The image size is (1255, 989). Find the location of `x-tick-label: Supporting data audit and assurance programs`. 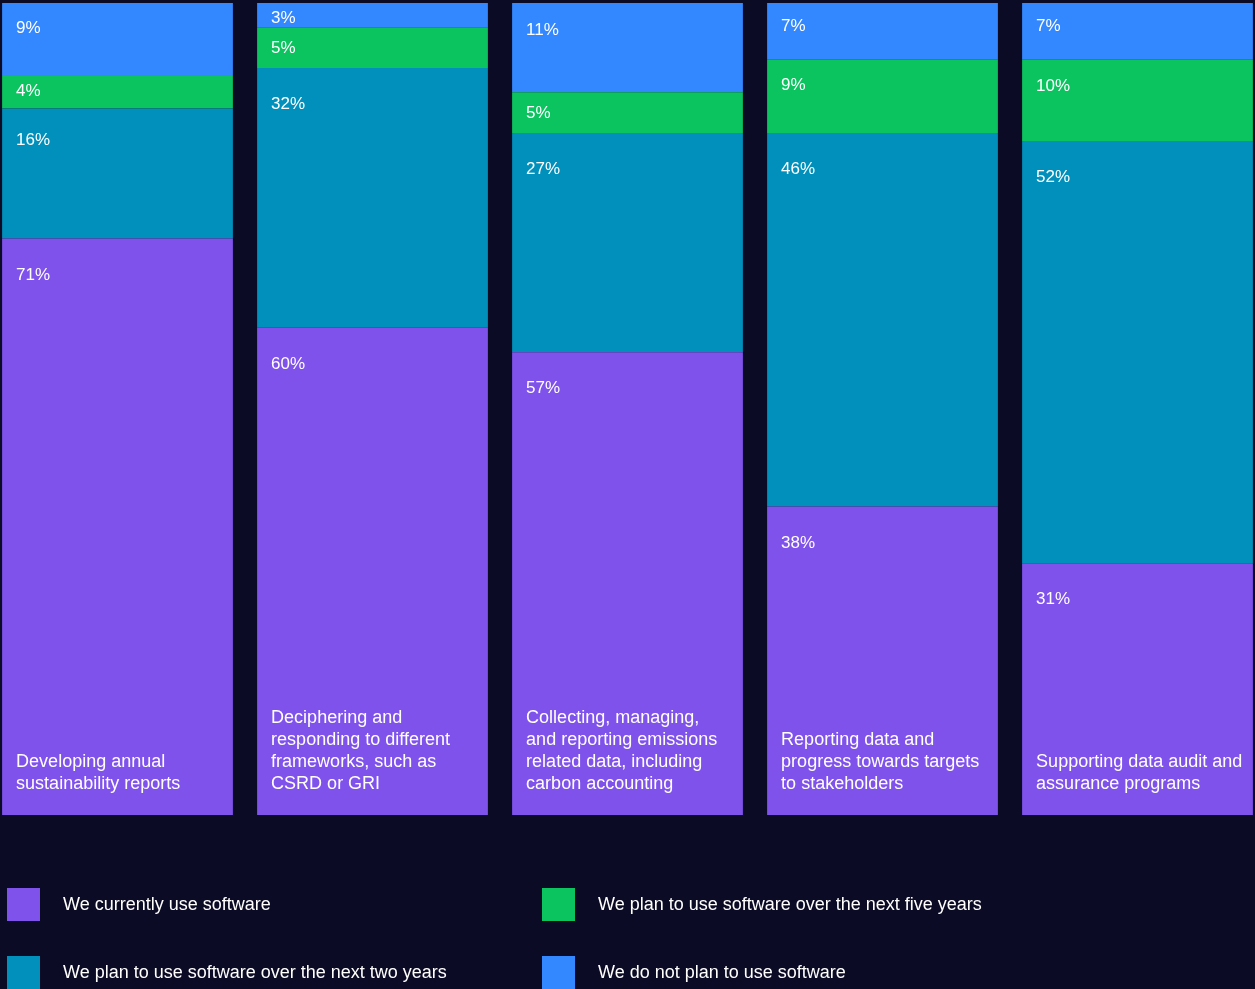

x-tick-label: Supporting data audit and assurance programs is located at coordinates (1139, 772).